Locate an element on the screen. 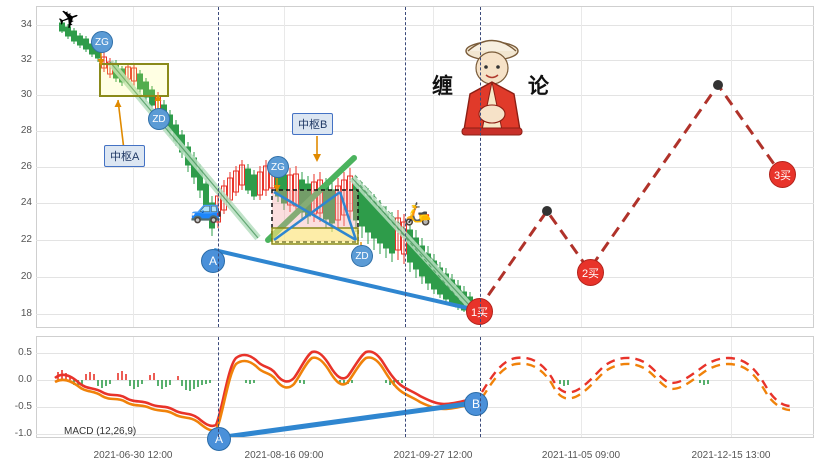 Image resolution: width=822 pixels, height=471 pixels. y-axis-label: 30 is located at coordinates (26, 94).